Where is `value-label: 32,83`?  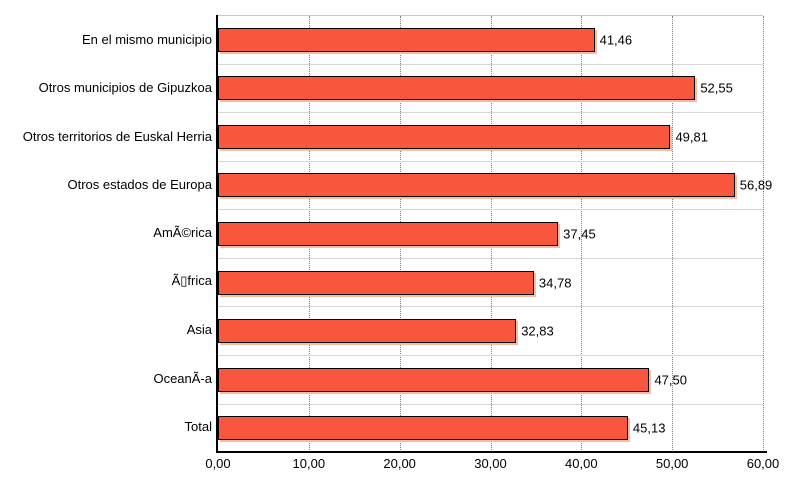 value-label: 32,83 is located at coordinates (537, 331).